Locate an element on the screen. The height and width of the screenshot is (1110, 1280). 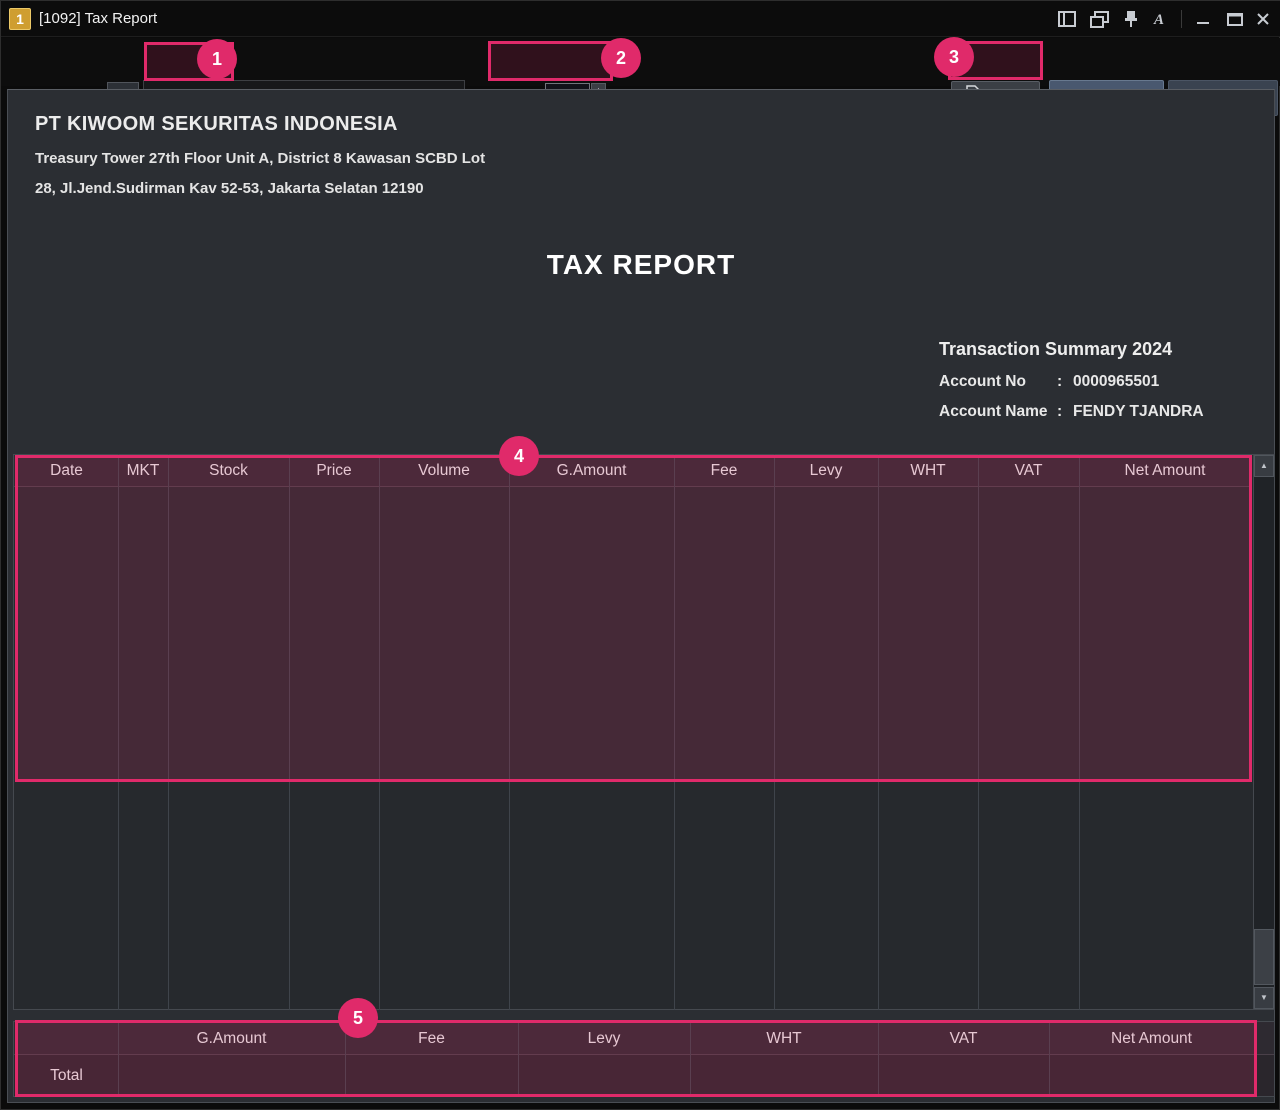
account-name-row: Account Name : FENDY TJANDRA is located at coordinates (1071, 412).